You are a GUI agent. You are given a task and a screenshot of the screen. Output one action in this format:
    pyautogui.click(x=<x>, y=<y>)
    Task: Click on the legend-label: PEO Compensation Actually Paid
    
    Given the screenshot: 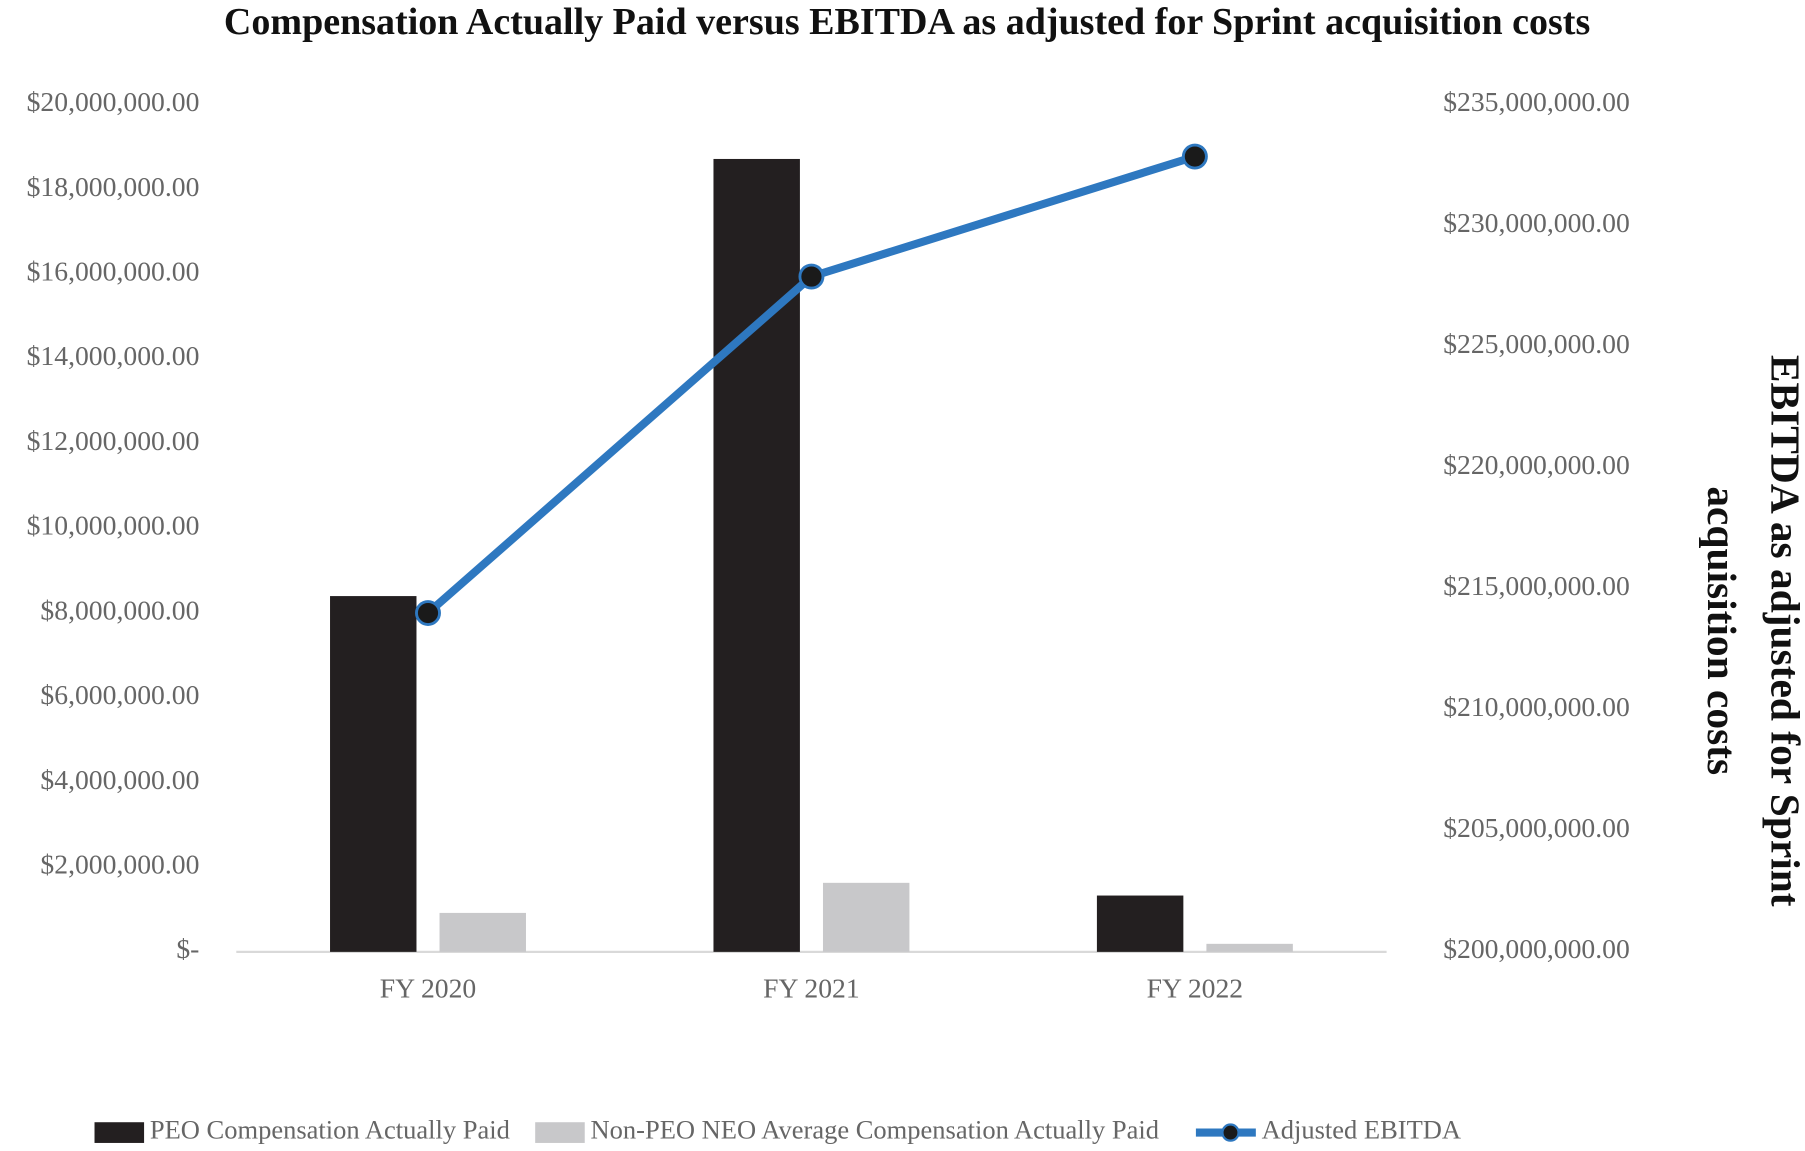 What is the action you would take?
    pyautogui.click(x=330, y=1130)
    